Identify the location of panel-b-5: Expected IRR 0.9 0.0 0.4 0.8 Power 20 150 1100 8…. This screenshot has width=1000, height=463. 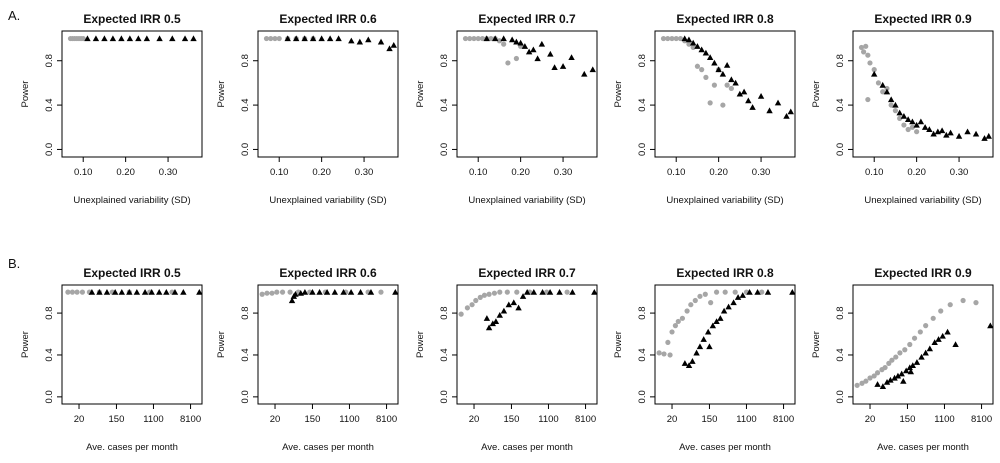
(902, 359).